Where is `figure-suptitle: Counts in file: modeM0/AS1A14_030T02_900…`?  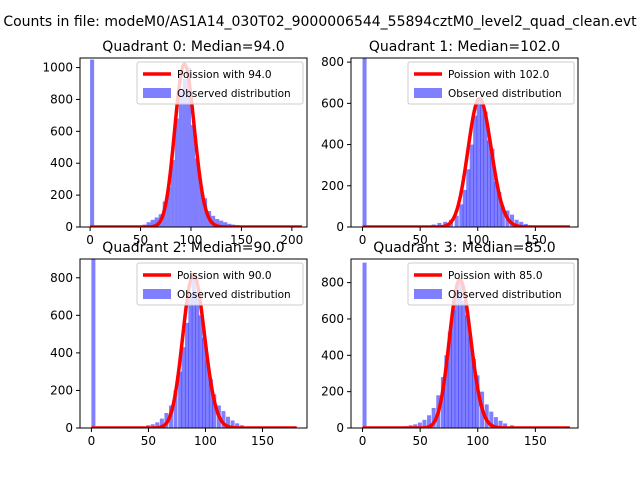
figure-suptitle: Counts in file: modeM0/AS1A14_030T02_900… is located at coordinates (320, 22).